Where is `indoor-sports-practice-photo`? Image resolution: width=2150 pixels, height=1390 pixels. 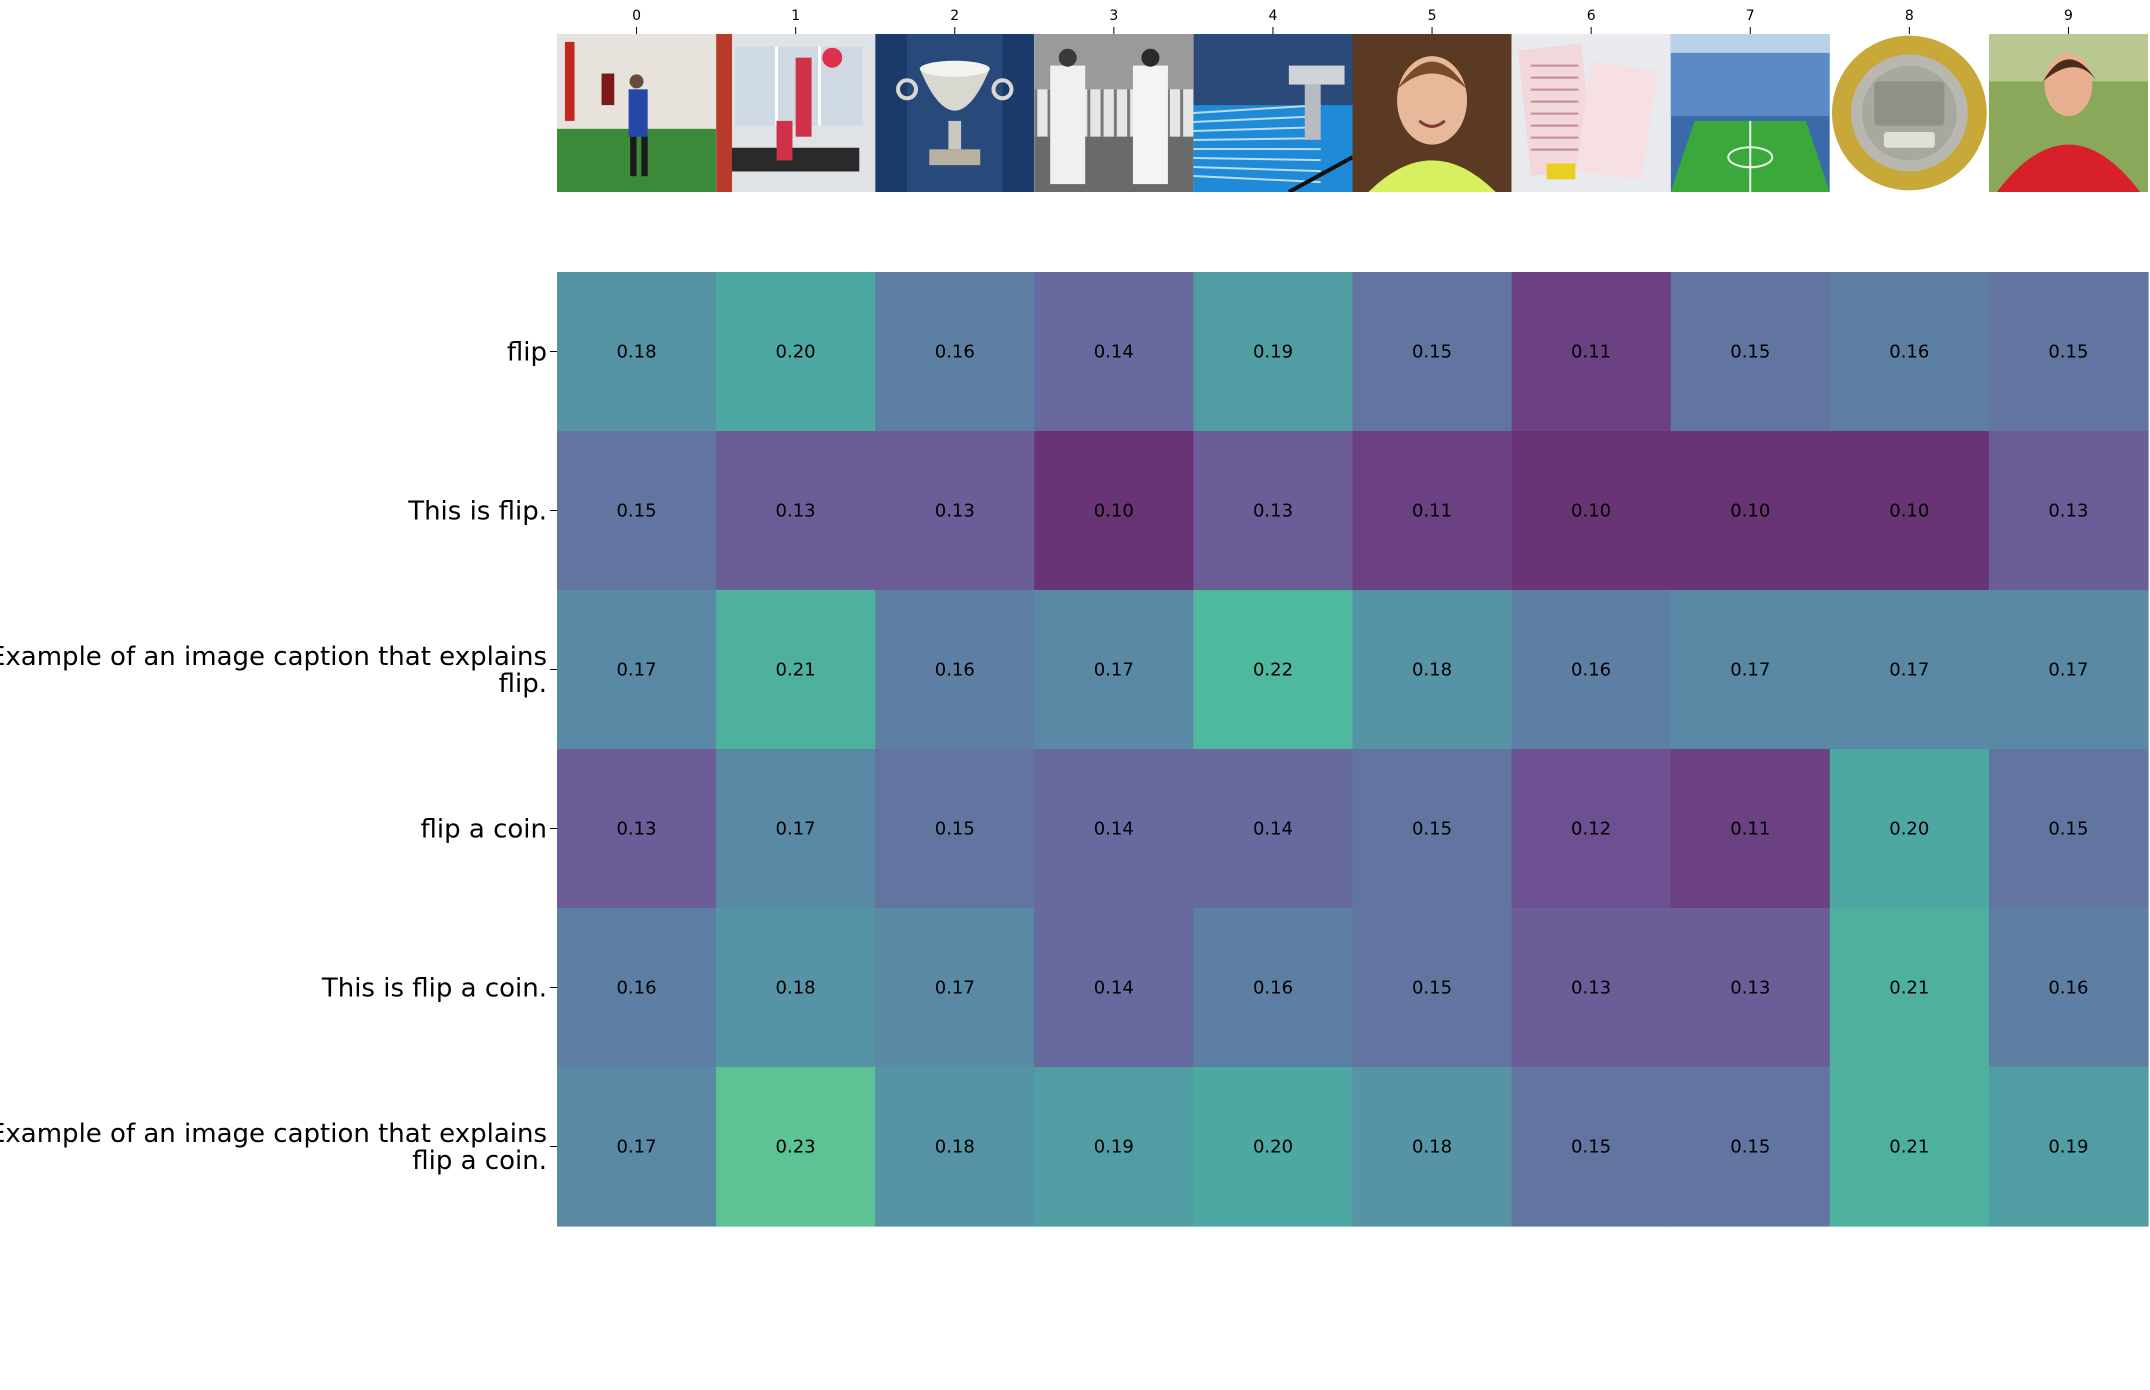
indoor-sports-practice-photo is located at coordinates (637, 113).